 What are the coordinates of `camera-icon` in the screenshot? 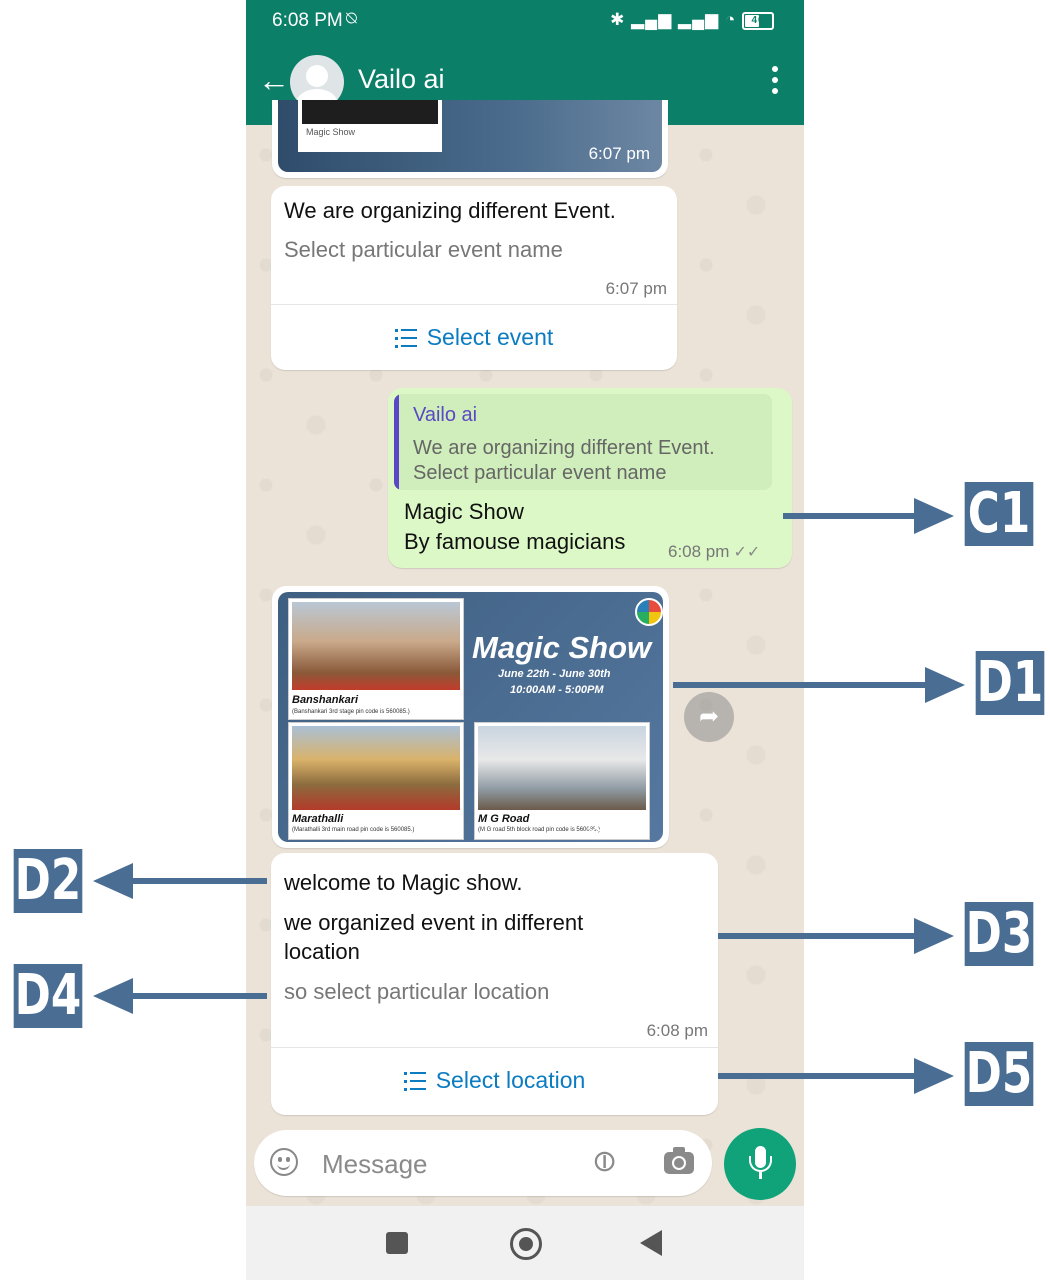 It's located at (679, 1160).